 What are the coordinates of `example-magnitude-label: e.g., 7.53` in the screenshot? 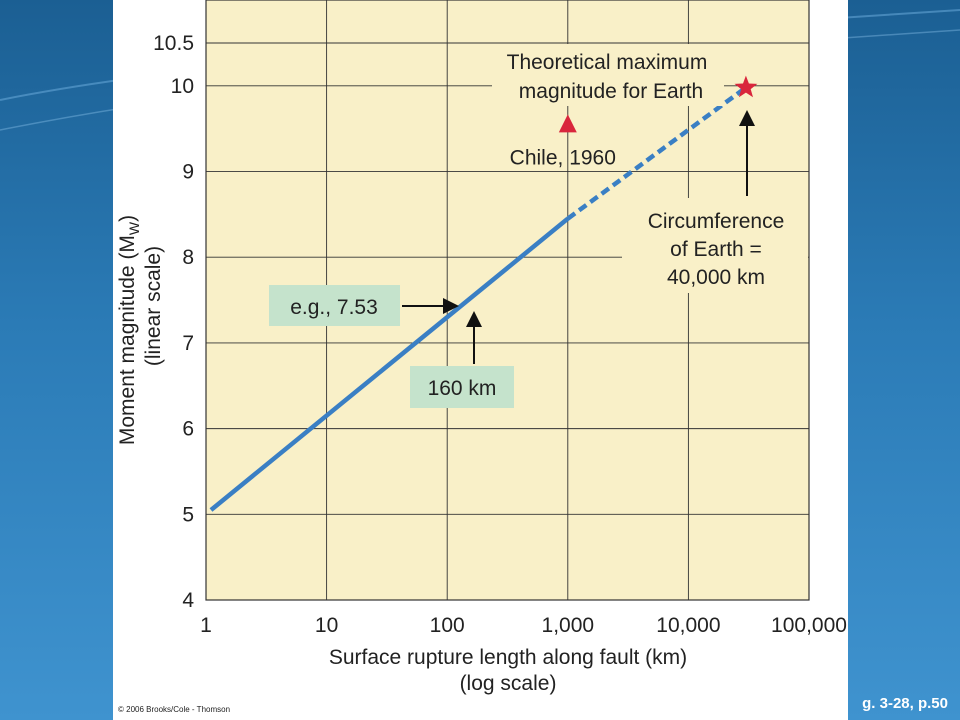 It's located at (334, 307).